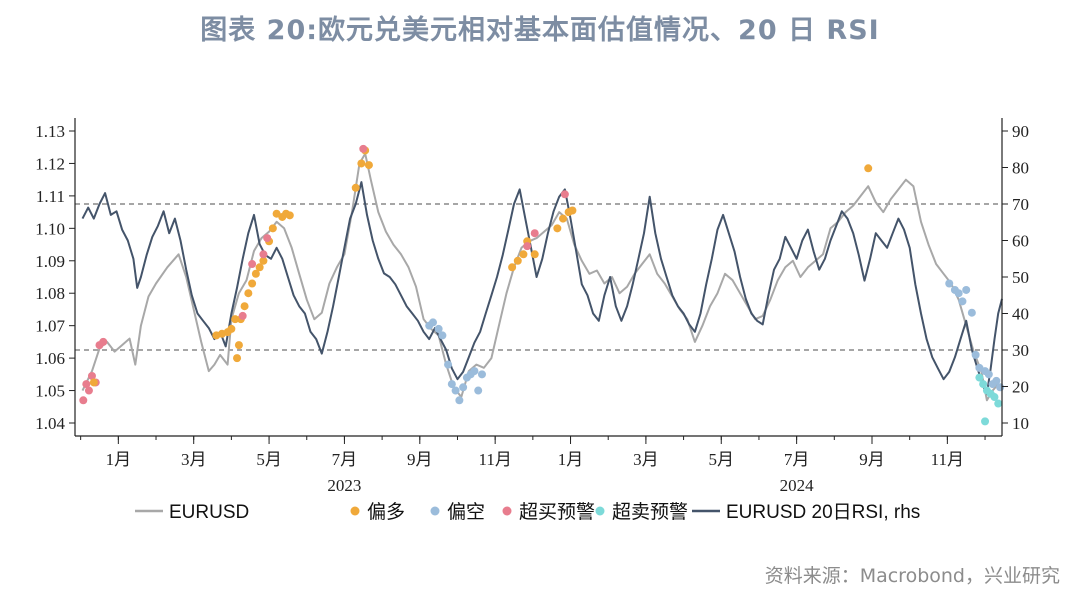 This screenshot has width=1080, height=606. I want to click on right-tick-label: 50, so click(1020, 277).